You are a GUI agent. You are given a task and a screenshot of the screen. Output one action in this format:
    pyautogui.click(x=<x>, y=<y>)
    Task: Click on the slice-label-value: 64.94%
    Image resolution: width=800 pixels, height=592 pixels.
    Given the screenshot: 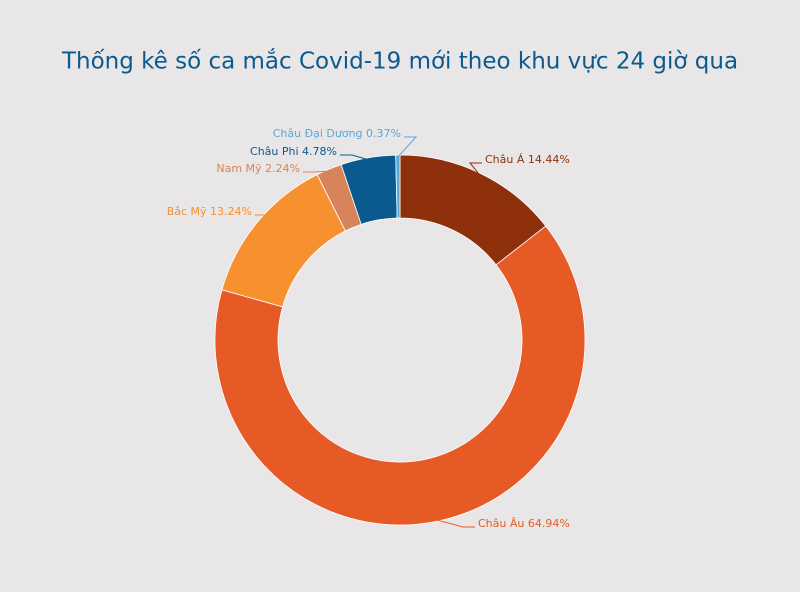 What is the action you would take?
    pyautogui.click(x=549, y=523)
    